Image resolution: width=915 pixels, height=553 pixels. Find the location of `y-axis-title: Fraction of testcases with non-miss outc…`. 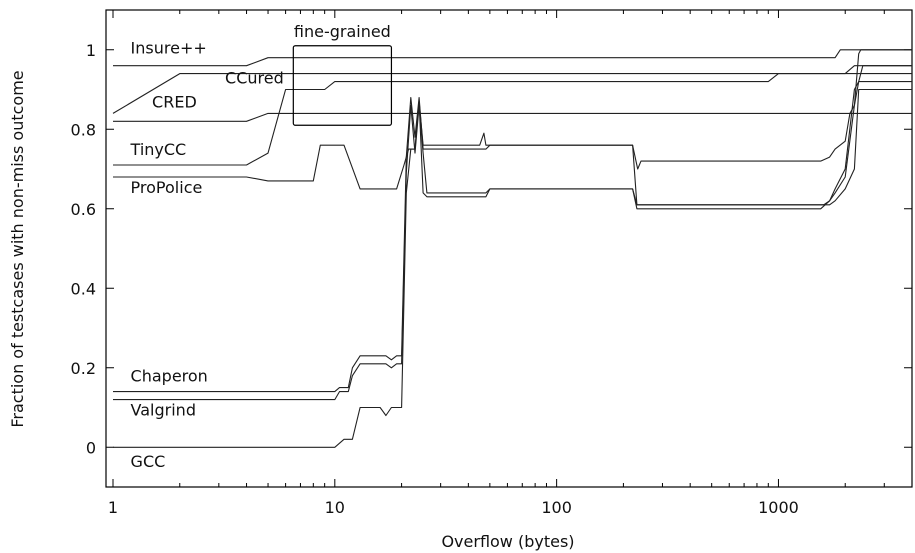

y-axis-title: Fraction of testcases with non-miss outc… is located at coordinates (17, 248).